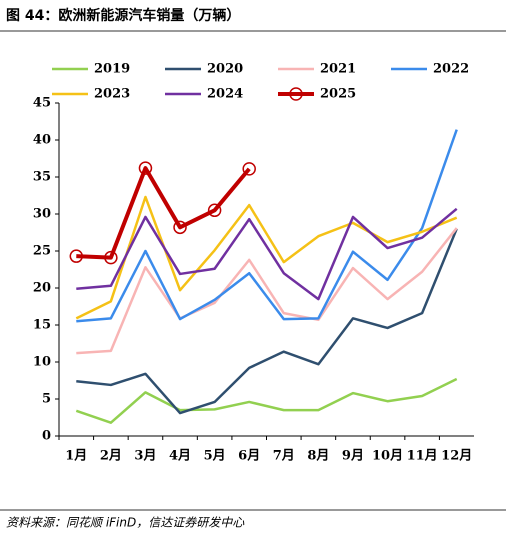 The width and height of the screenshot is (506, 537). I want to click on legend-label: 2021, so click(338, 69).